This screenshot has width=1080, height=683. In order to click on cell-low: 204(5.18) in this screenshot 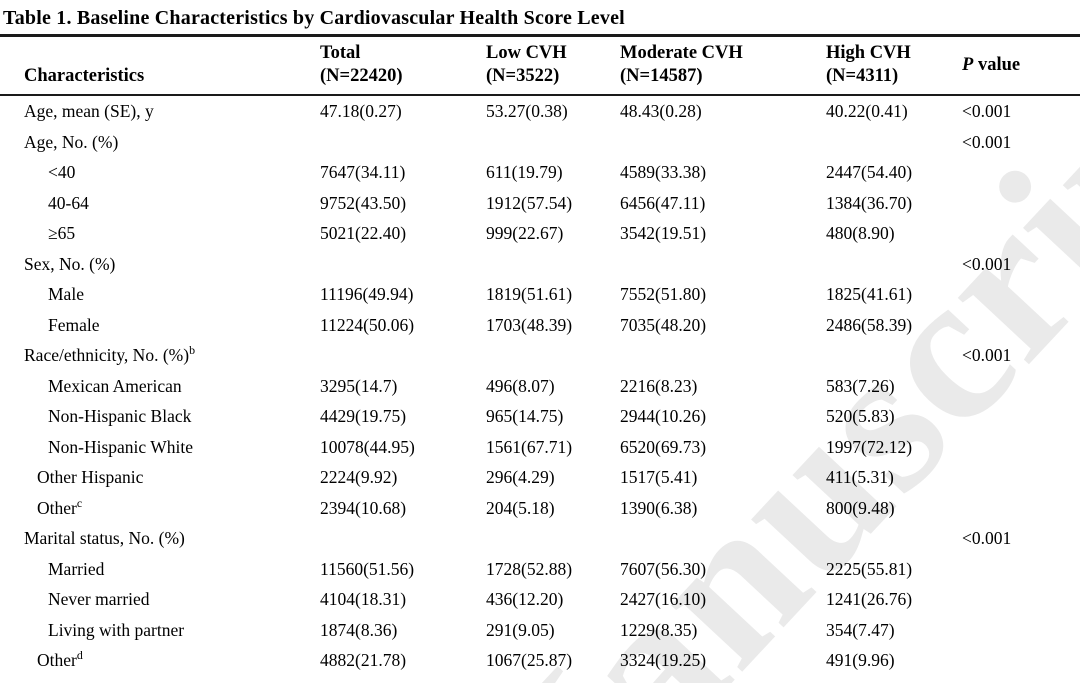, I will do `click(520, 507)`.